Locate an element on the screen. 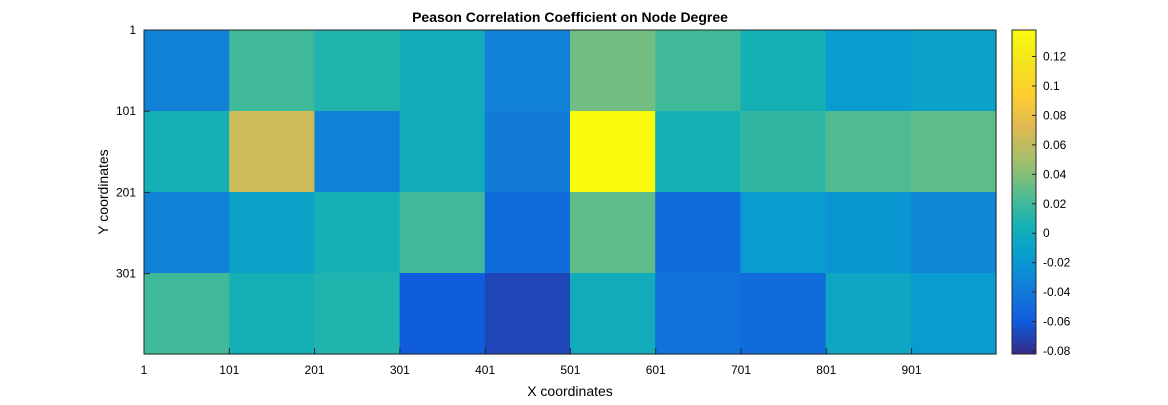  x-tick-label: 801 is located at coordinates (826, 370).